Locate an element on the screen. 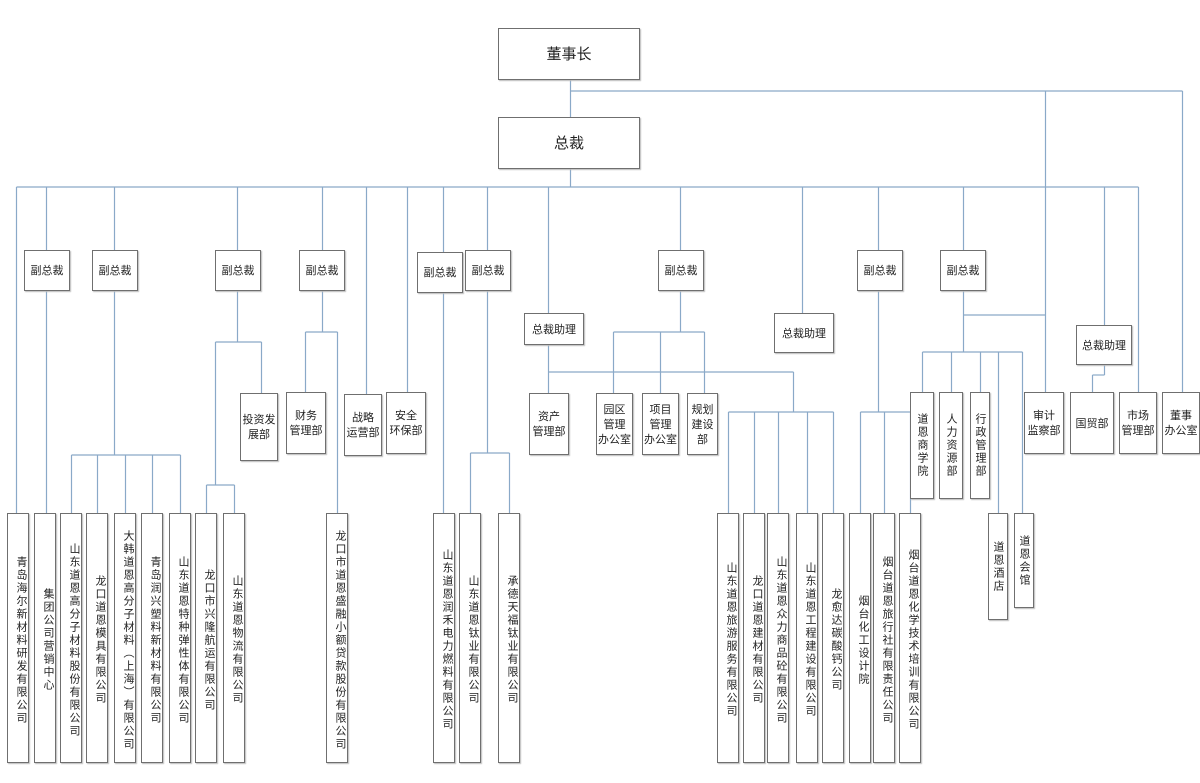  chairman-box: 董事长 is located at coordinates (569, 54).